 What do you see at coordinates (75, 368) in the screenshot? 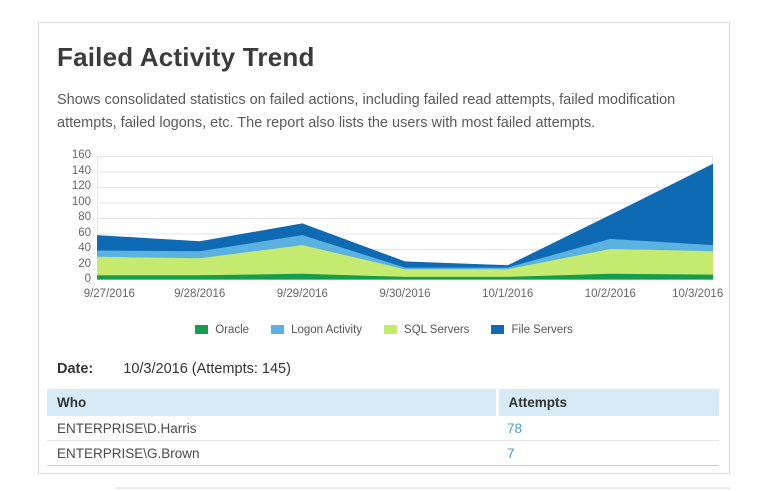
I see `date-label: Date:` at bounding box center [75, 368].